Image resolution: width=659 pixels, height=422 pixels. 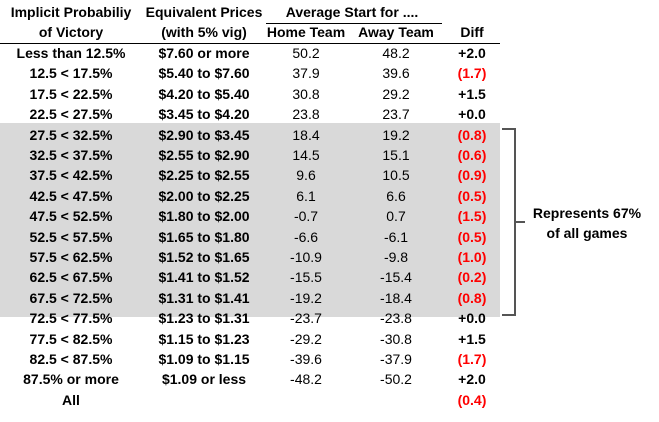 I want to click on row-home-start: 37.9, so click(x=306, y=73).